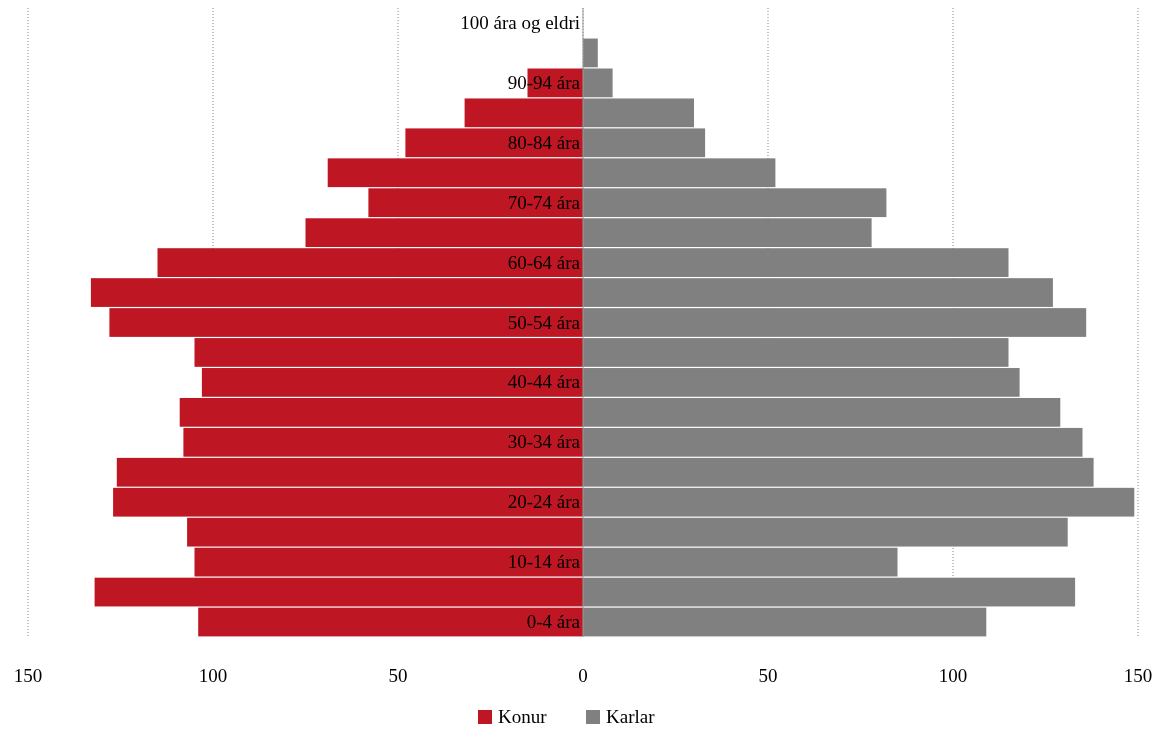 This screenshot has width=1172, height=737. What do you see at coordinates (523, 716) in the screenshot?
I see `legend-label: Konur` at bounding box center [523, 716].